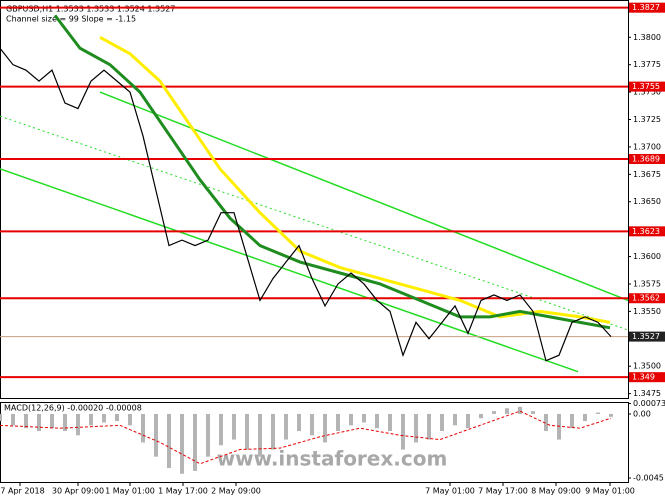 The height and width of the screenshot is (503, 665). I want to click on level-label: 1.3689, so click(646, 158).